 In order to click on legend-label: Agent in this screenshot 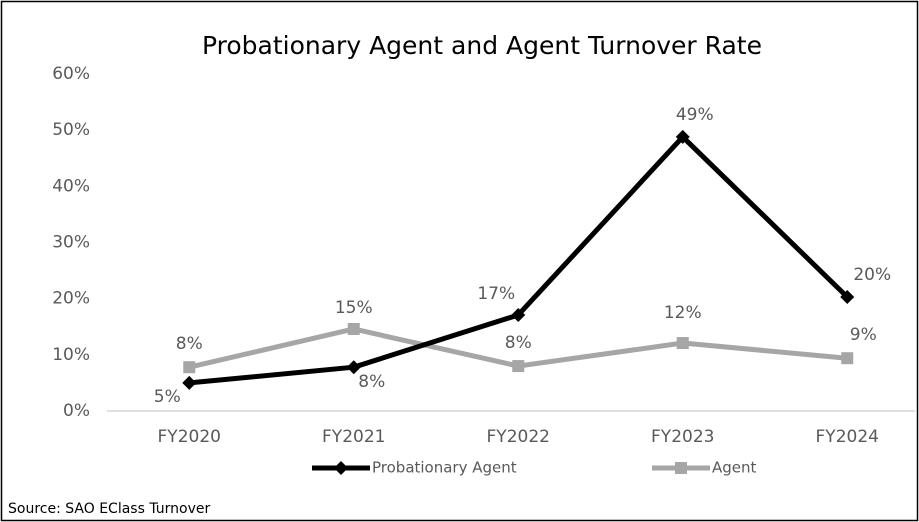, I will do `click(734, 468)`.